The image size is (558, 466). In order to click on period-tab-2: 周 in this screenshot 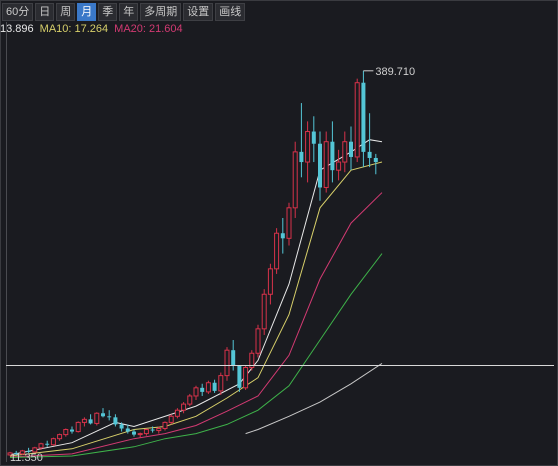, I will do `click(66, 12)`.